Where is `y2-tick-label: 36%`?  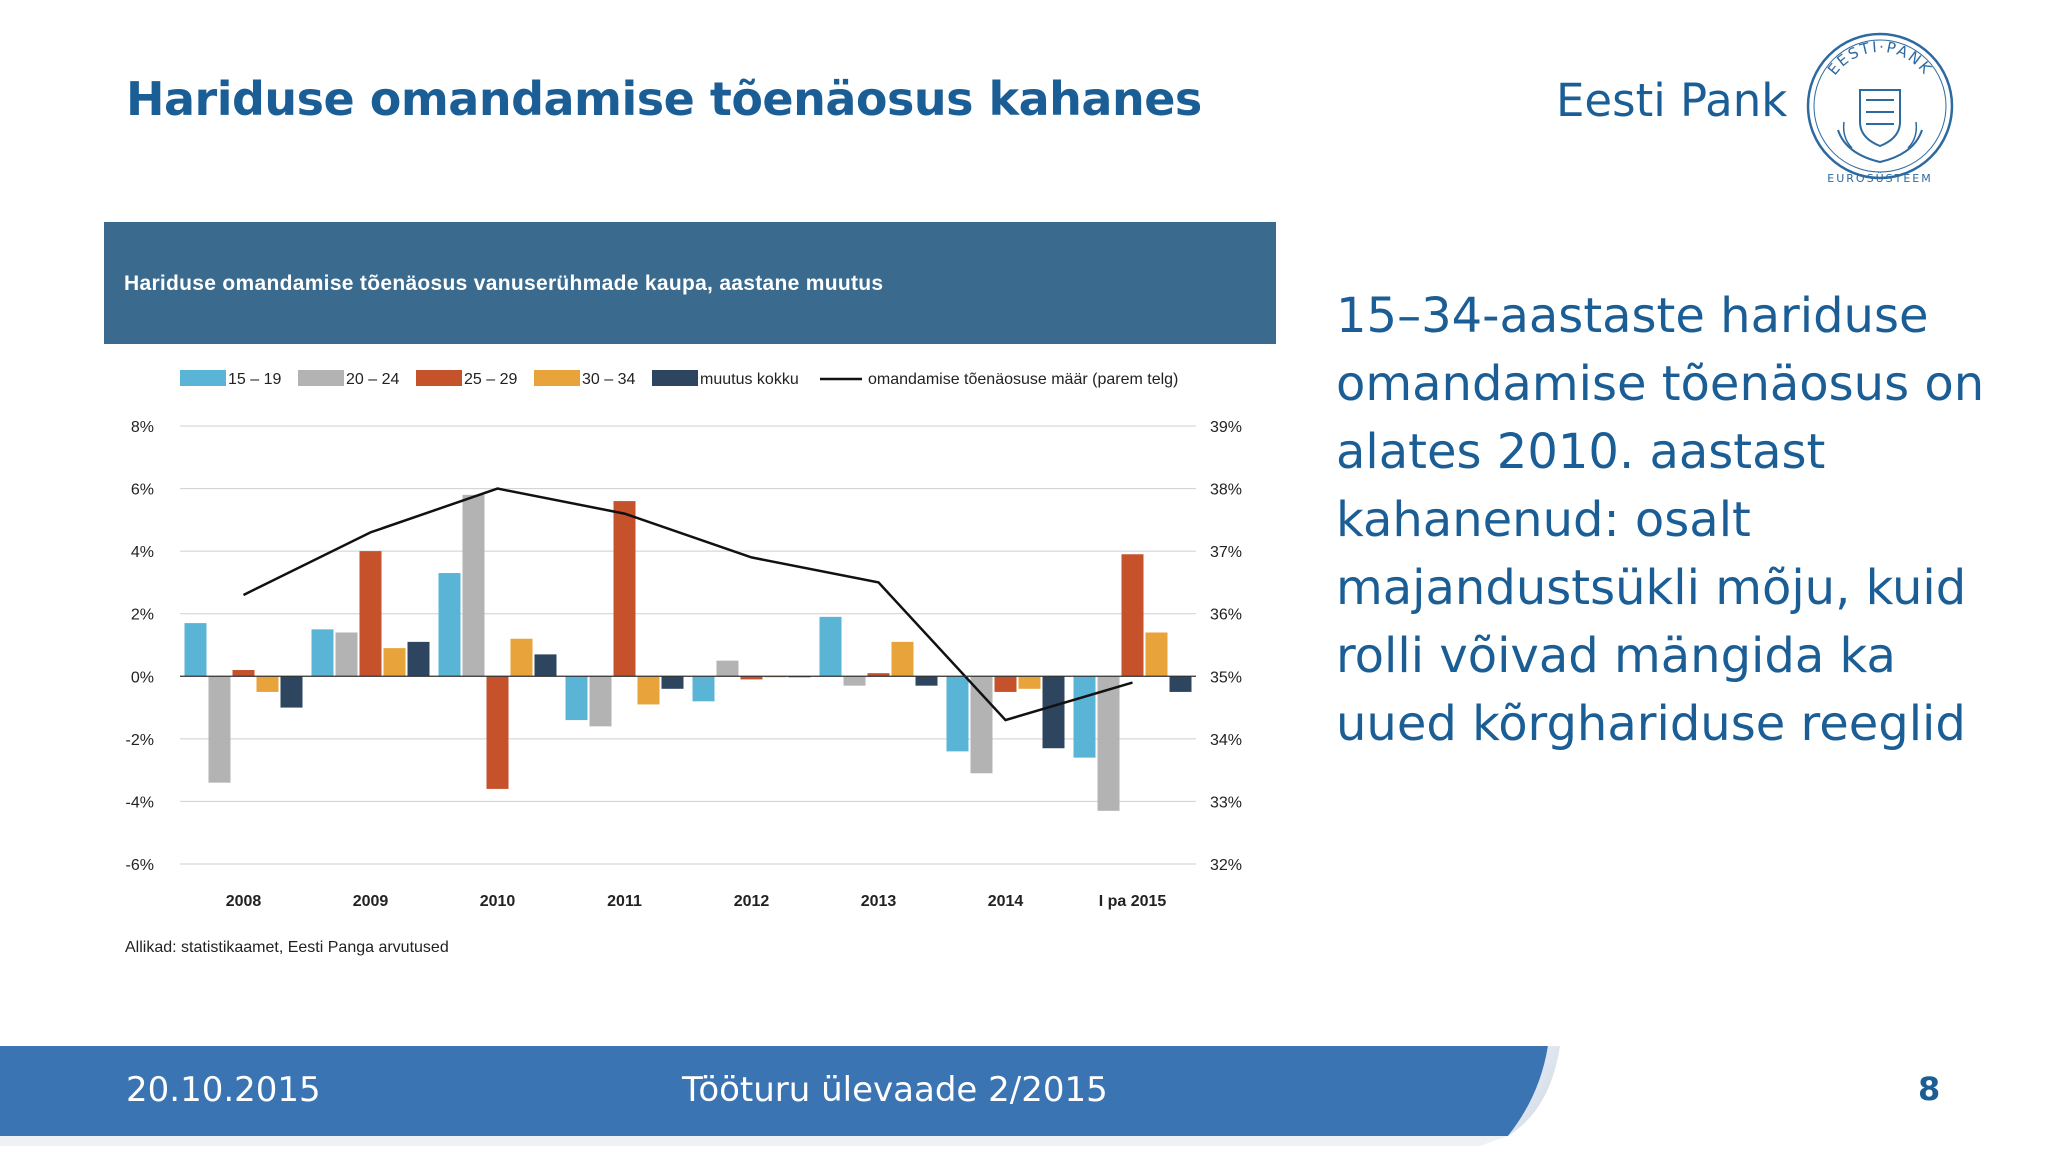
y2-tick-label: 36% is located at coordinates (1226, 615).